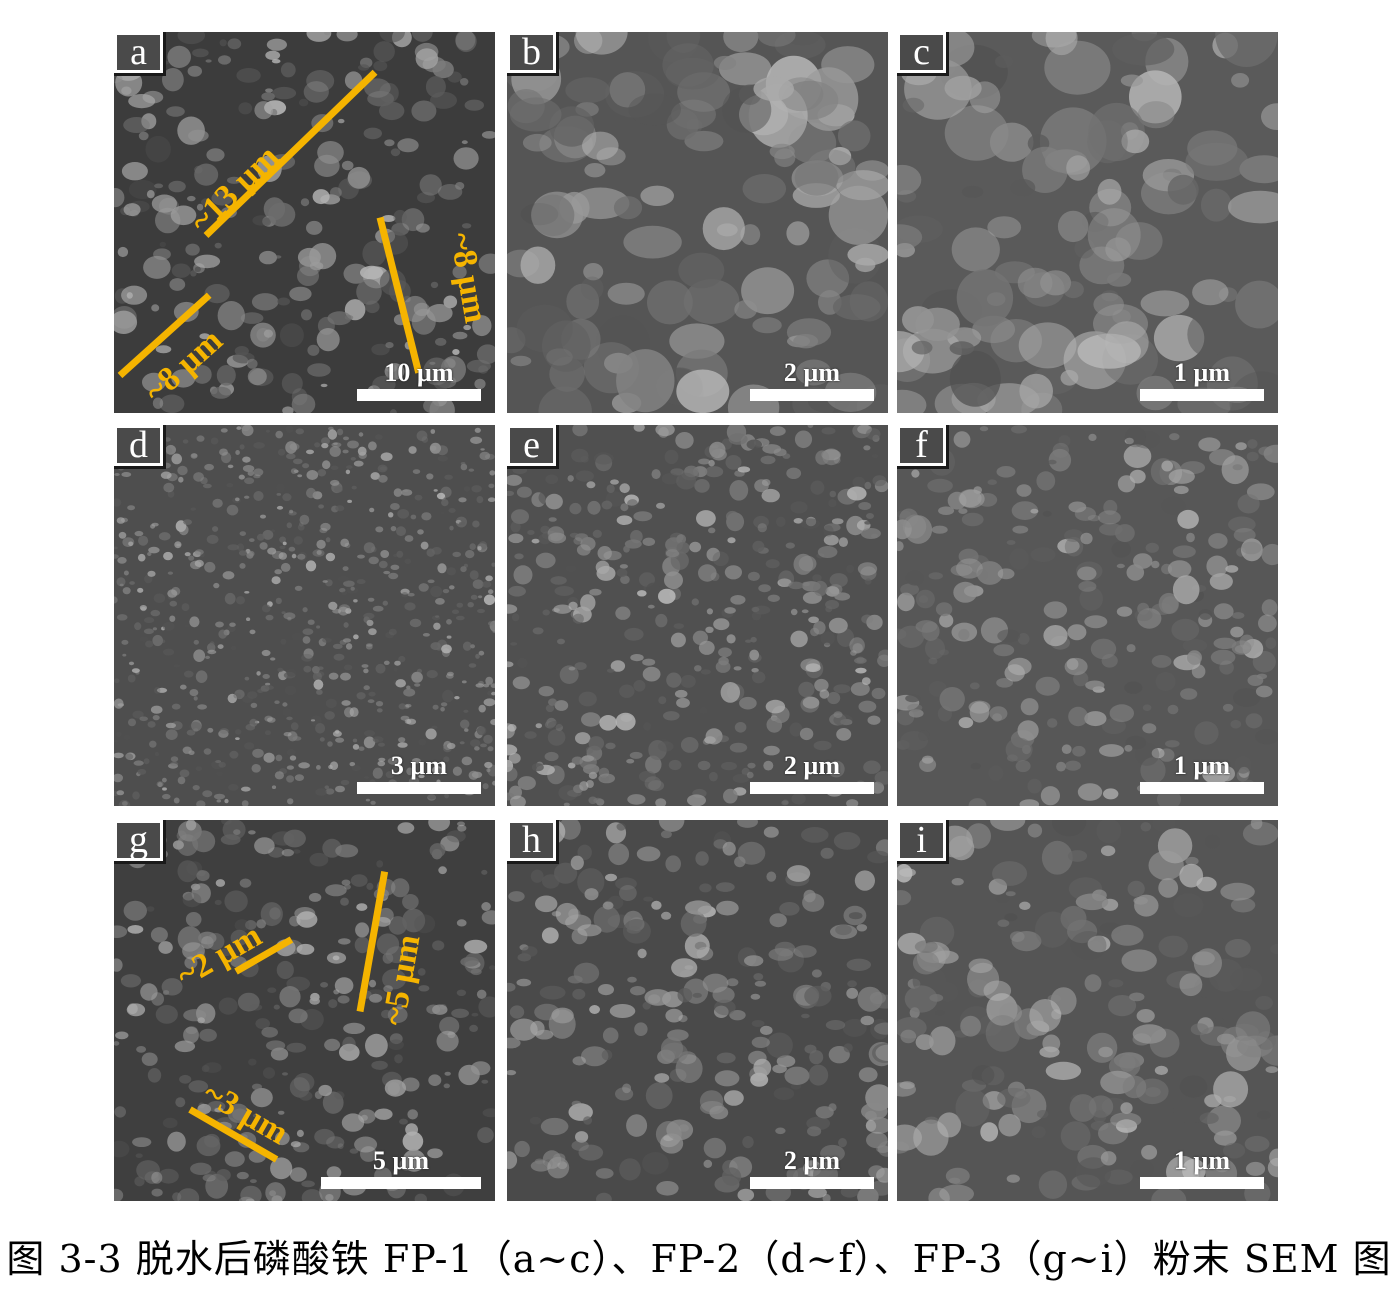 The image size is (1398, 1304). I want to click on sem-image-f, so click(1087, 615).